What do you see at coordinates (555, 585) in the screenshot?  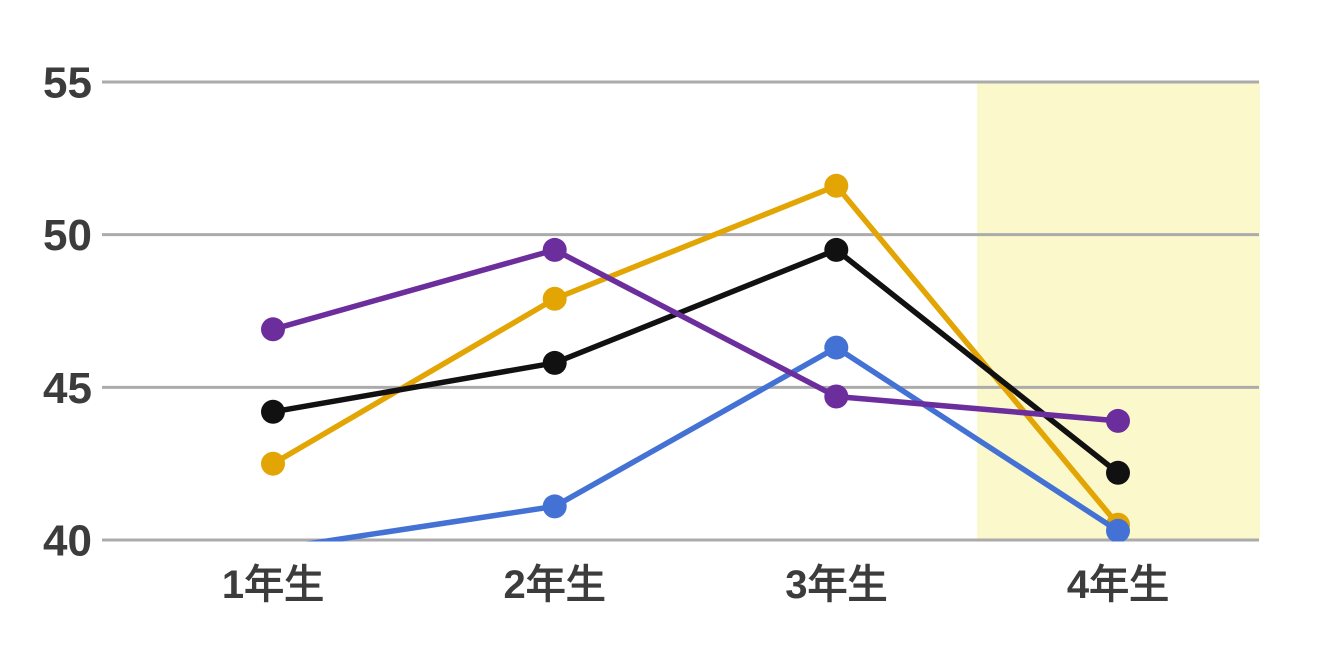 I see `x-axis-tick-label: 2年生` at bounding box center [555, 585].